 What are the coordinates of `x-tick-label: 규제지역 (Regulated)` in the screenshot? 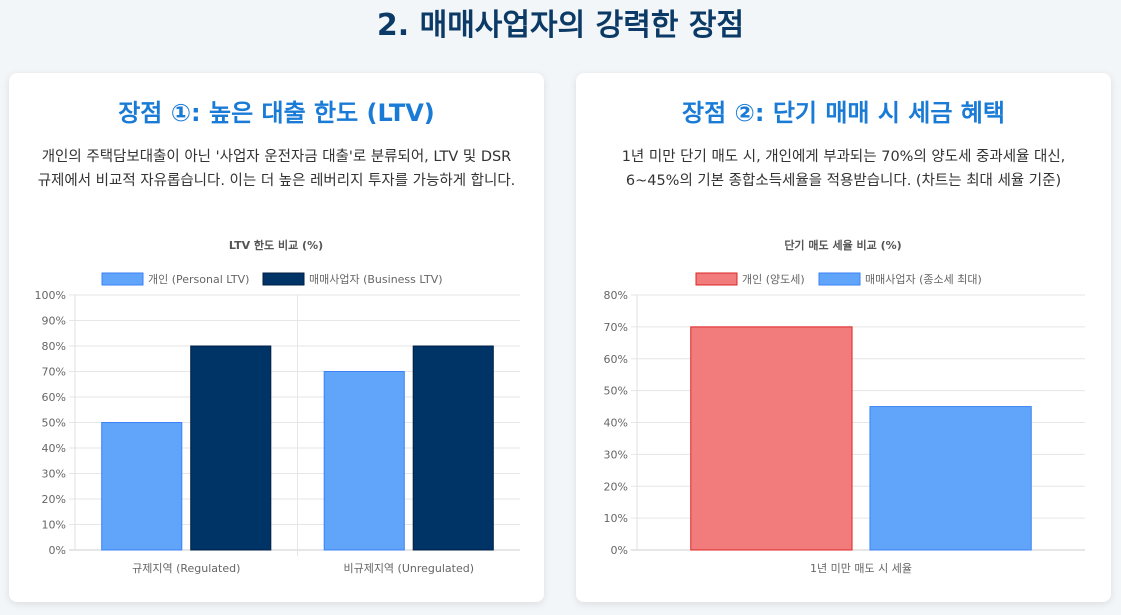 It's located at (186, 568).